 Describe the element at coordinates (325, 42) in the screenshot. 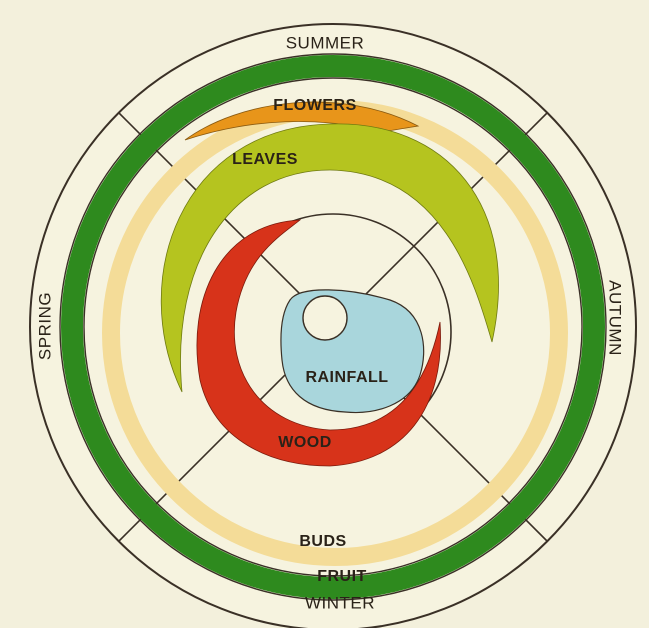

I see `season-label: SUMMER` at that location.